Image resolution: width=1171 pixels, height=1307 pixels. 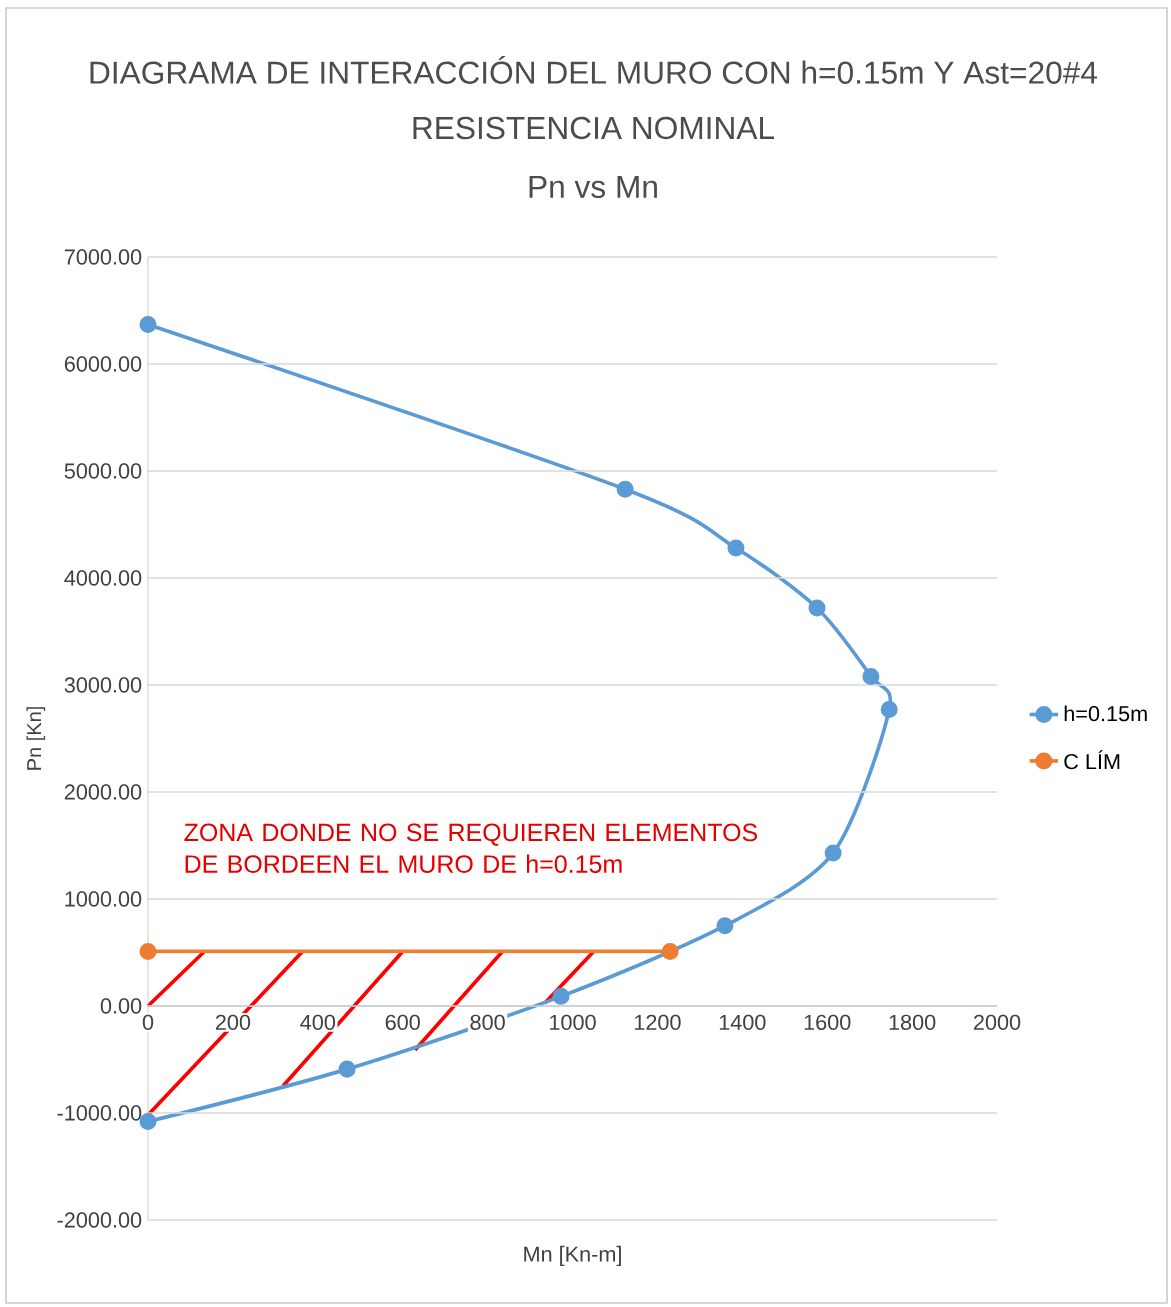 What do you see at coordinates (487, 1022) in the screenshot?
I see `x-tick-label: 800` at bounding box center [487, 1022].